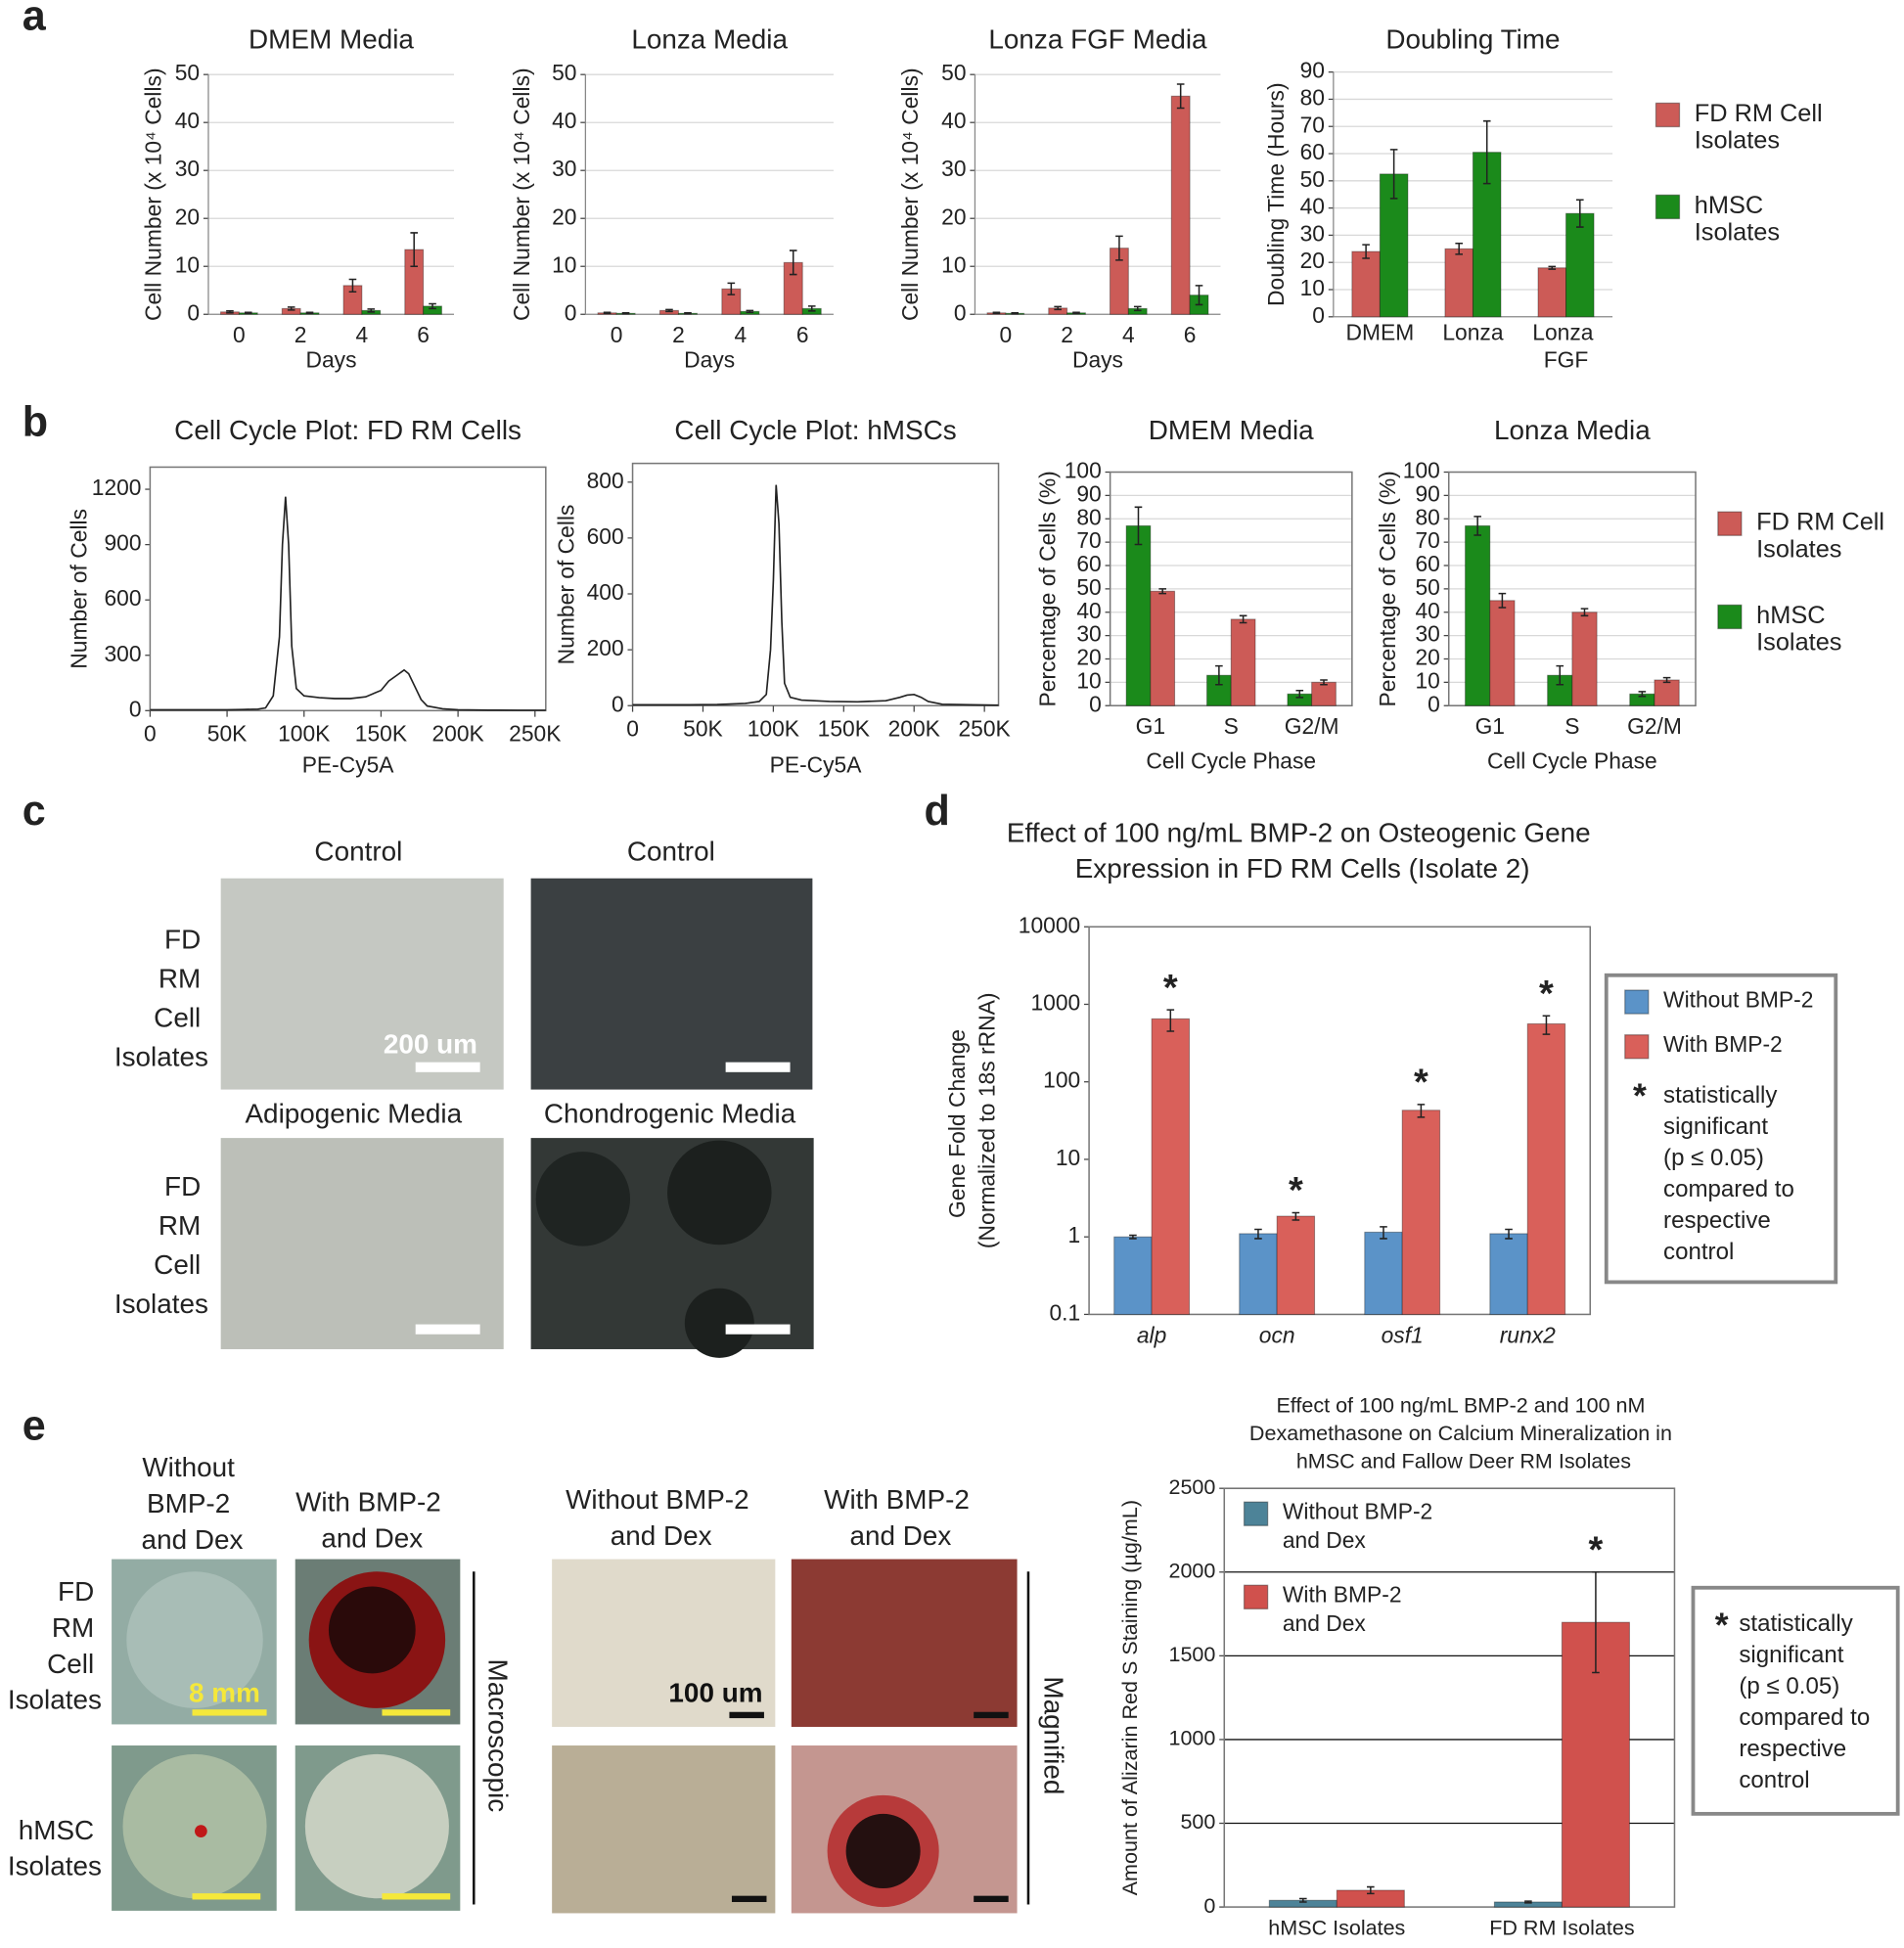  I want to click on legend-label: FD RM Cell Isolates, so click(1823, 535).